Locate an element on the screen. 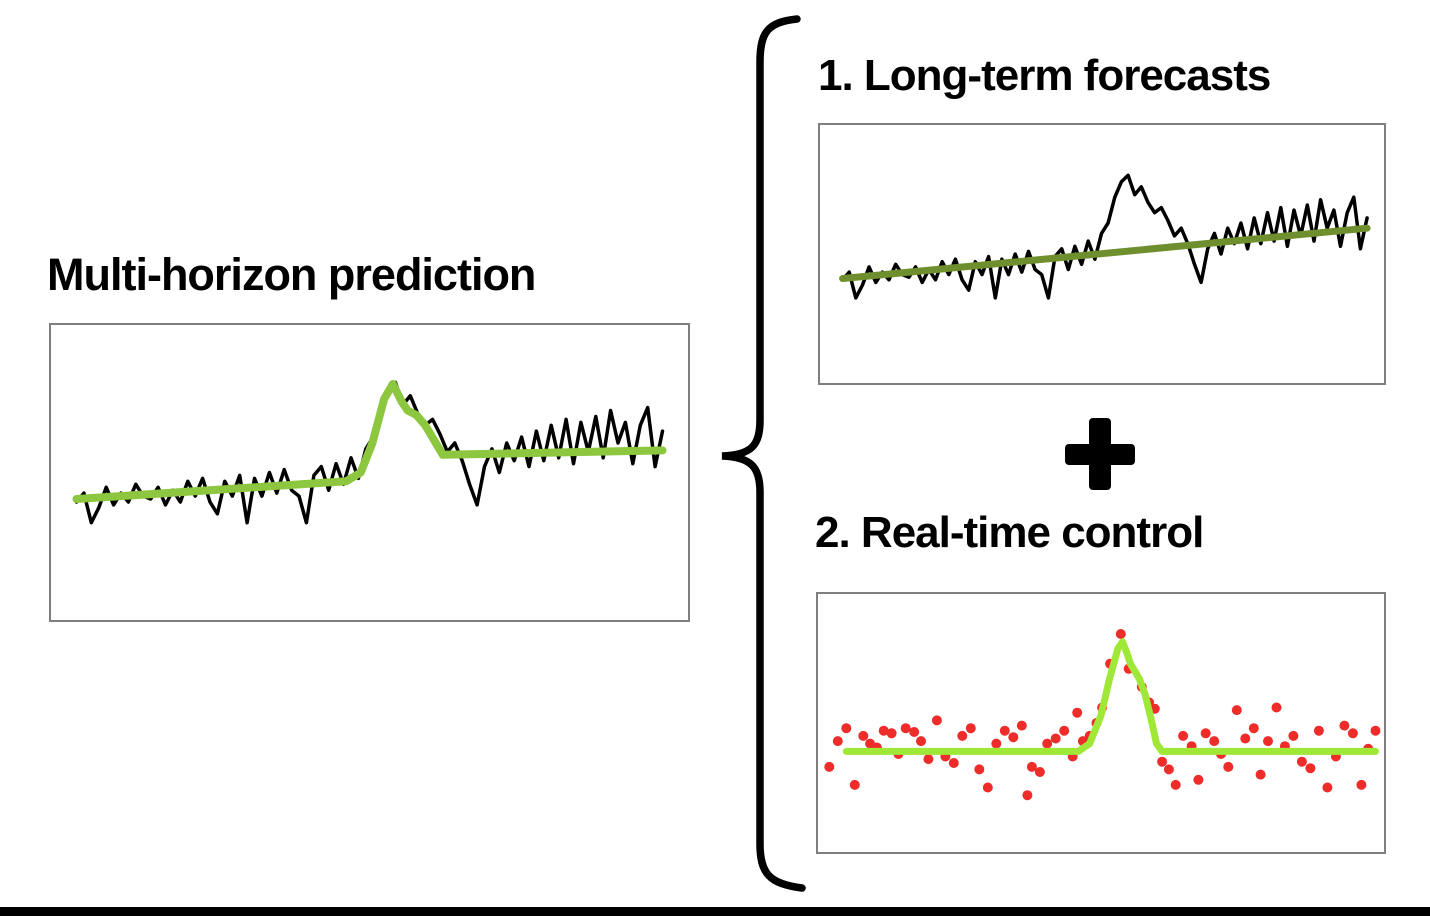 The height and width of the screenshot is (916, 1430). multi-horizon-chart is located at coordinates (369, 452).